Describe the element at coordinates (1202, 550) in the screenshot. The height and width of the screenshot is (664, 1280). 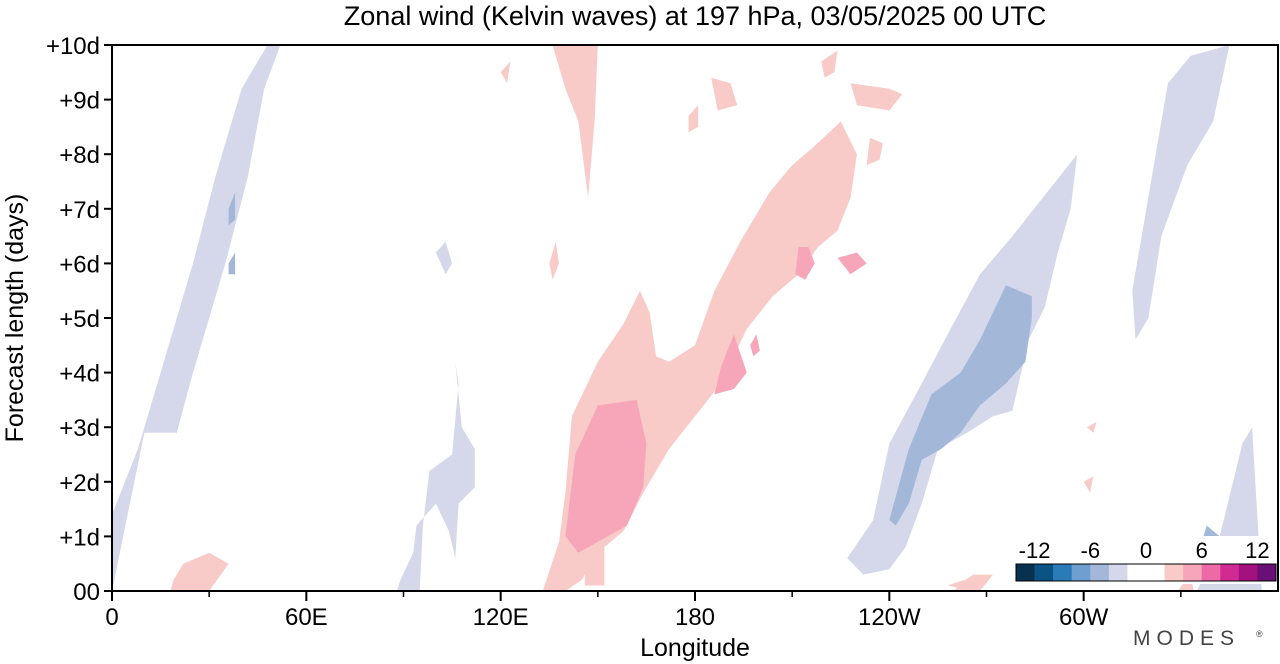
I see `colorbar-tick-label: 6` at that location.